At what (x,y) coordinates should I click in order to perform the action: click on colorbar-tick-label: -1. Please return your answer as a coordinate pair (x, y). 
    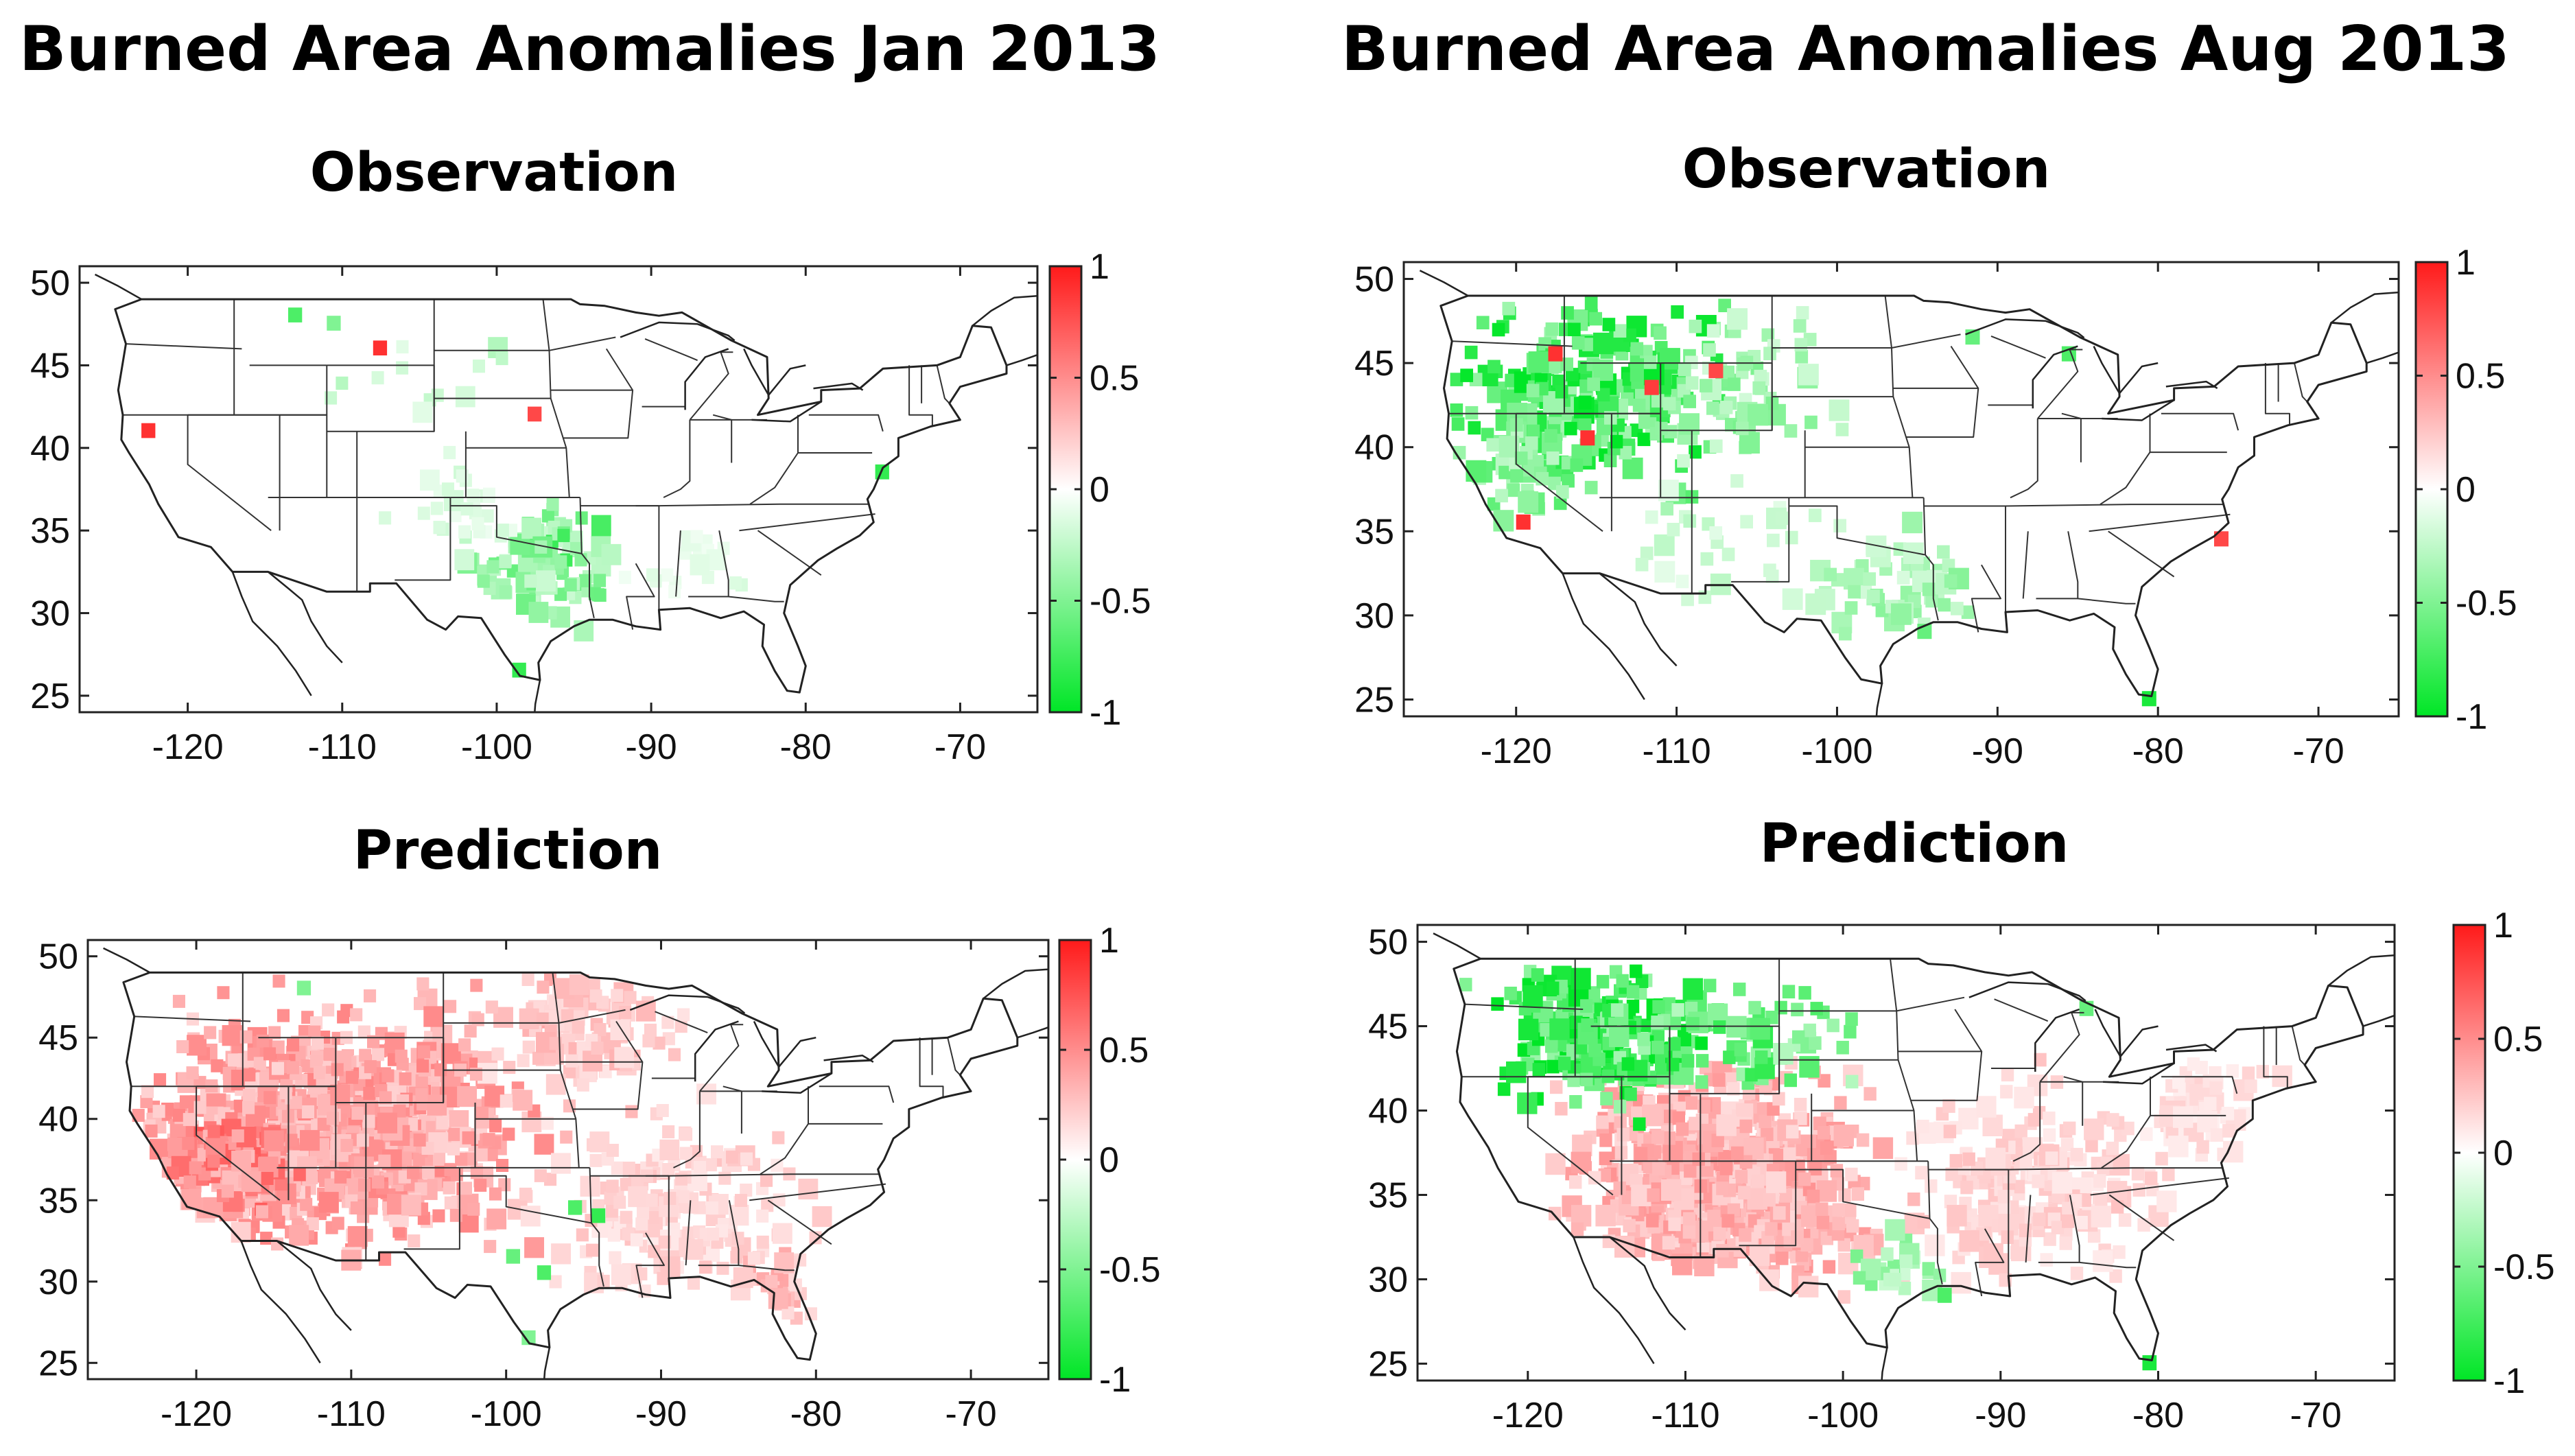
    Looking at the image, I should click on (1115, 1380).